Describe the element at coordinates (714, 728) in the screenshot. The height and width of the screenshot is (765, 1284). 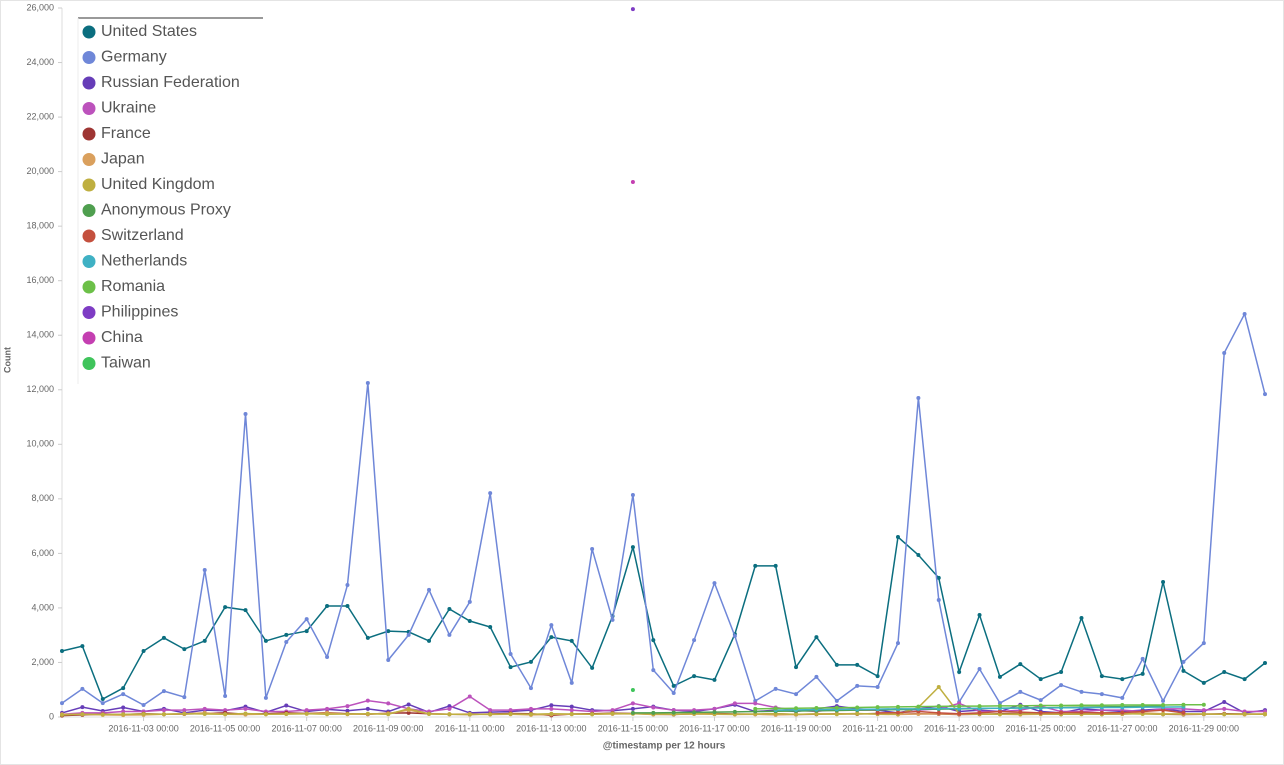
I see `x-tick-label: 2016-11-17 00:00` at that location.